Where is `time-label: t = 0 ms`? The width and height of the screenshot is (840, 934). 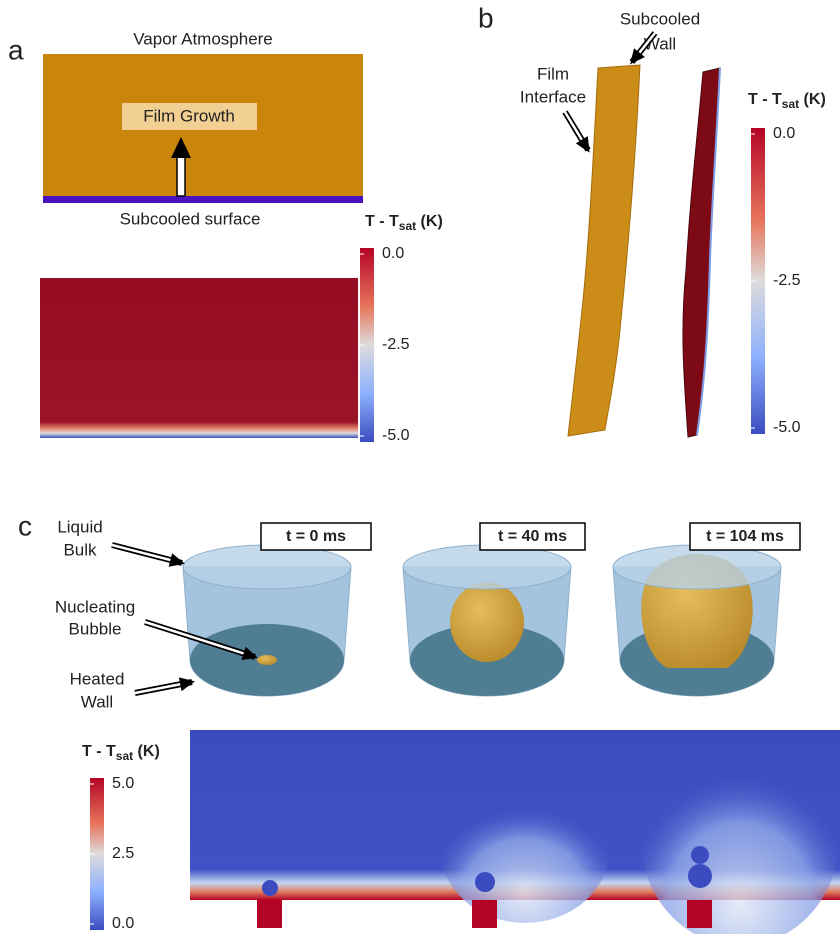 time-label: t = 0 ms is located at coordinates (316, 536).